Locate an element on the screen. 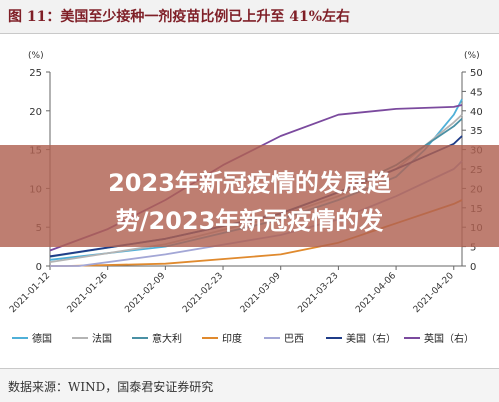  x-tick-label: 2021-01-12 is located at coordinates (30, 293).